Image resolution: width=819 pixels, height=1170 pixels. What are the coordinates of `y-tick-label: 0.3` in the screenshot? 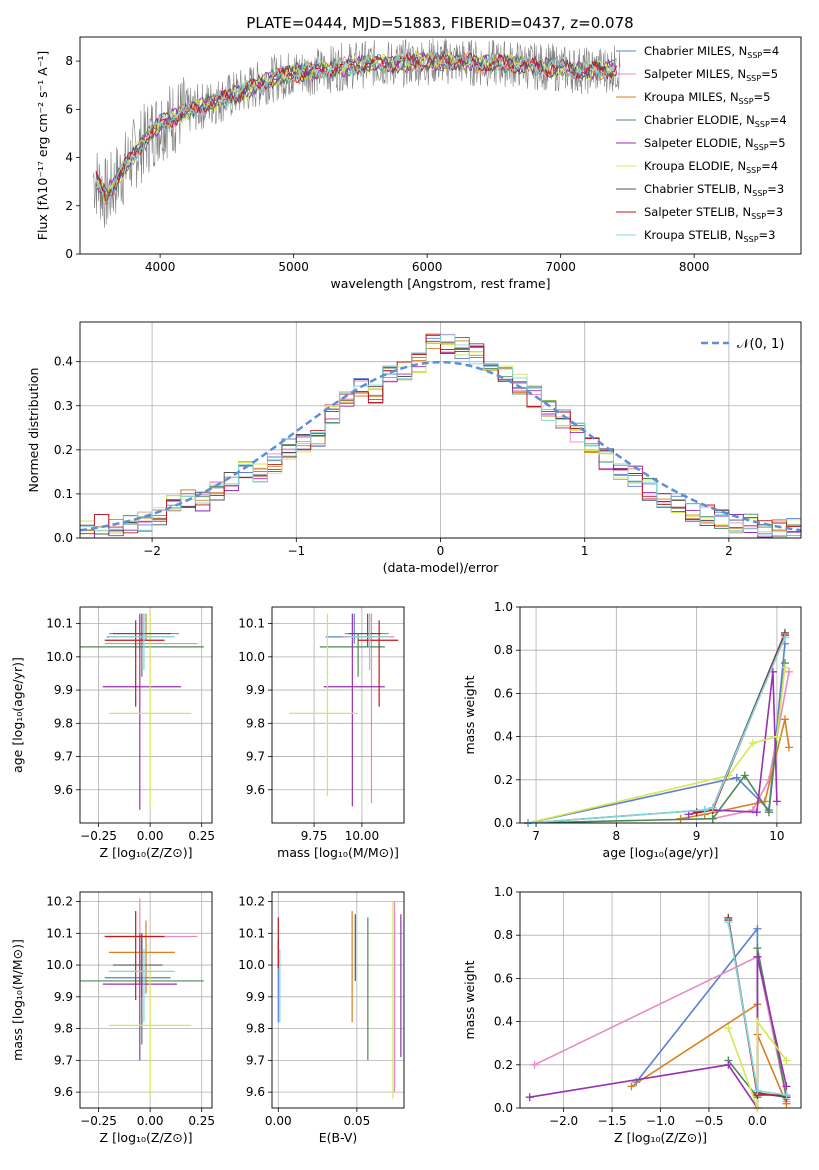 It's located at (63, 406).